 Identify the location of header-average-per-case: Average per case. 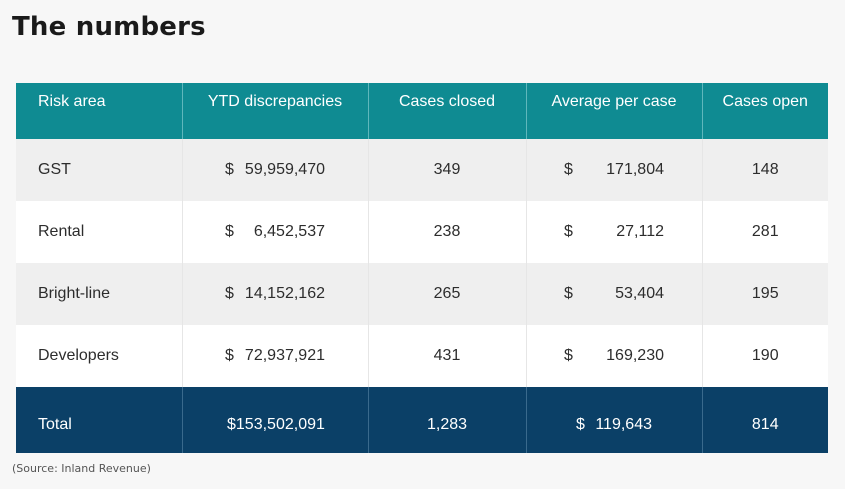
(614, 111).